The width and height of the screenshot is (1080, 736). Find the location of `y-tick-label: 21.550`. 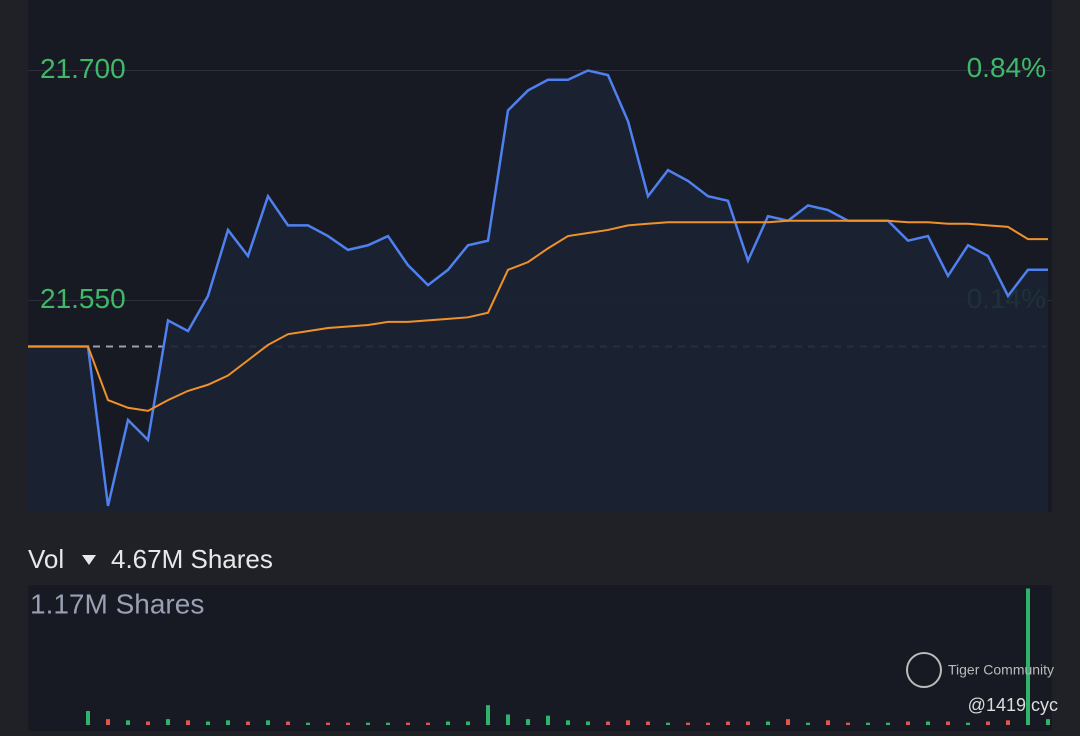

y-tick-label: 21.550 is located at coordinates (83, 298).